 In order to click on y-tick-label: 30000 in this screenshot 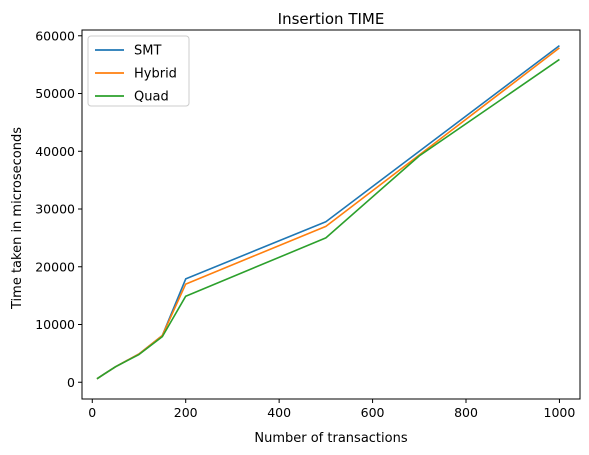, I will do `click(55, 209)`.